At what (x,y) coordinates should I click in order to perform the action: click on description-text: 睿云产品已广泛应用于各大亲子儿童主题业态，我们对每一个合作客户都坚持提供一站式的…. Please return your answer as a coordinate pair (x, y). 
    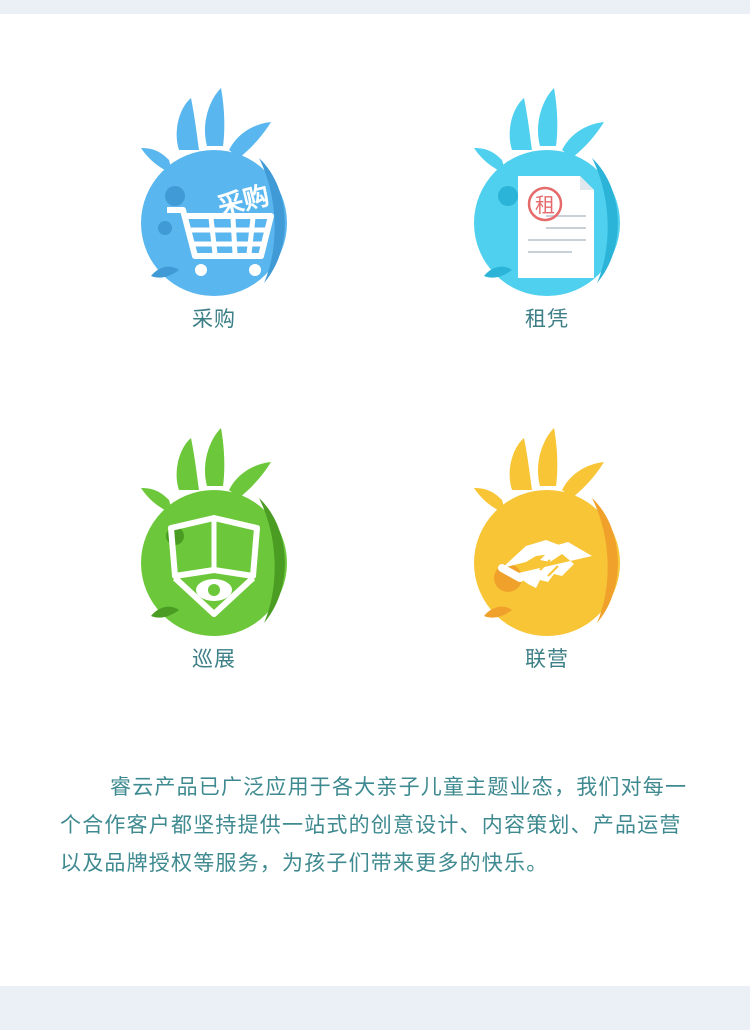
    Looking at the image, I should click on (374, 825).